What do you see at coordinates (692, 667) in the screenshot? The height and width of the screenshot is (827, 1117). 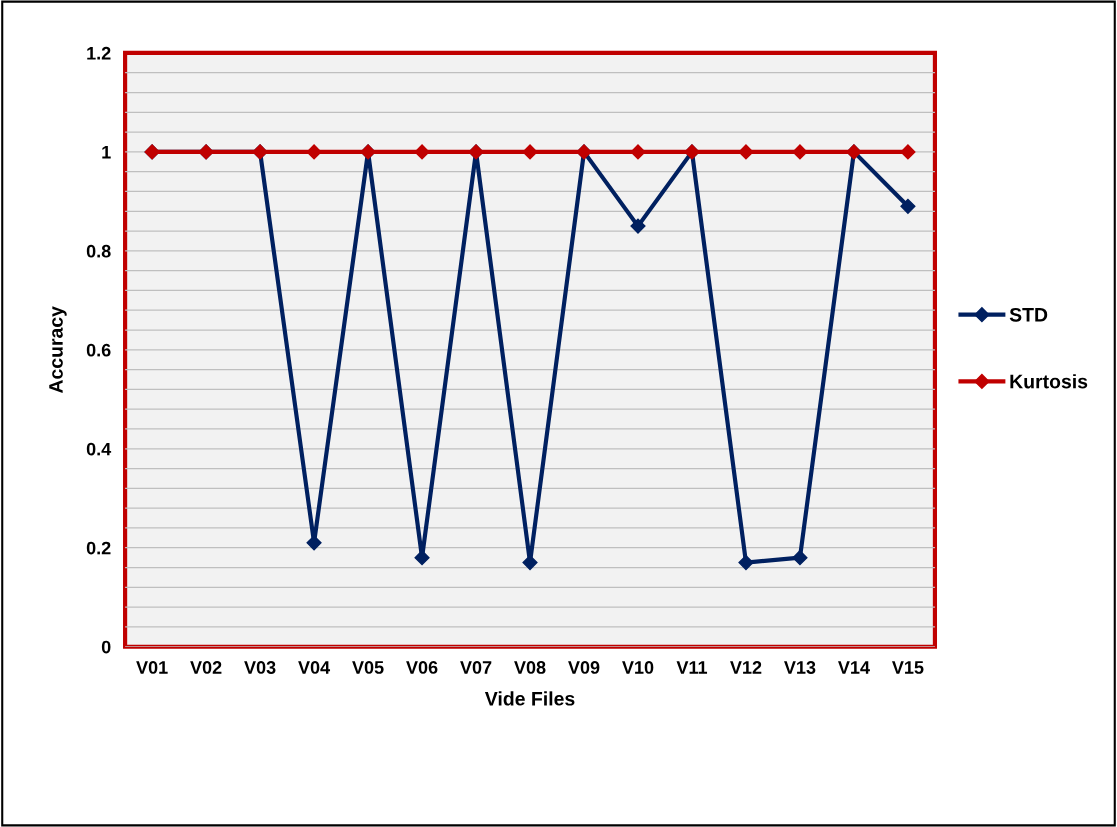 I see `x-tick-label: V11` at bounding box center [692, 667].